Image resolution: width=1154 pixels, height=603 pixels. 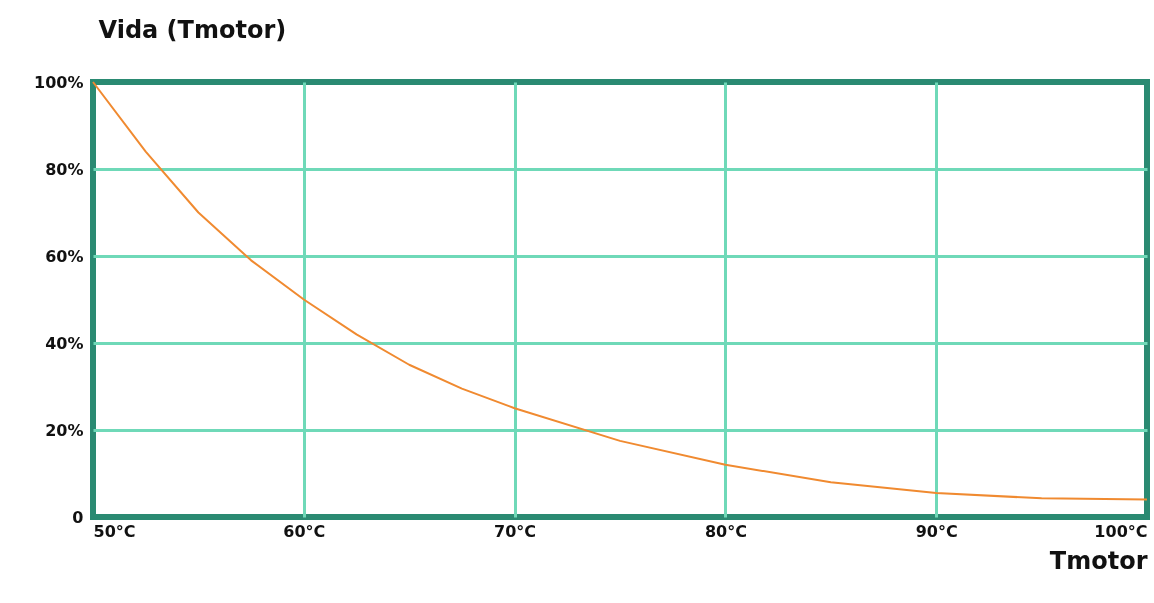 What do you see at coordinates (725, 531) in the screenshot?
I see `x-tick-label: 80°C` at bounding box center [725, 531].